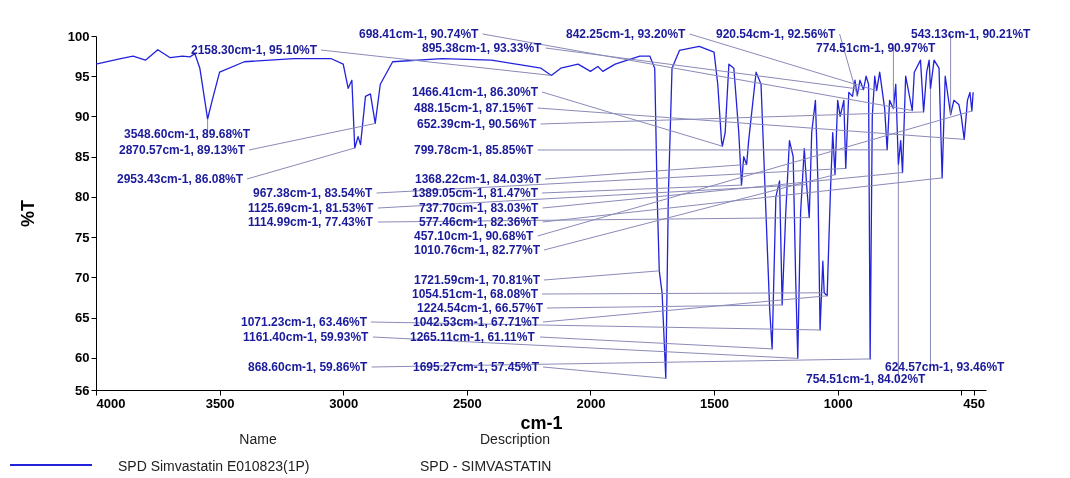 The height and width of the screenshot is (478, 1070). Describe the element at coordinates (475, 294) in the screenshot. I see `annotation: 1054.51cm-1, 68.08%T` at that location.